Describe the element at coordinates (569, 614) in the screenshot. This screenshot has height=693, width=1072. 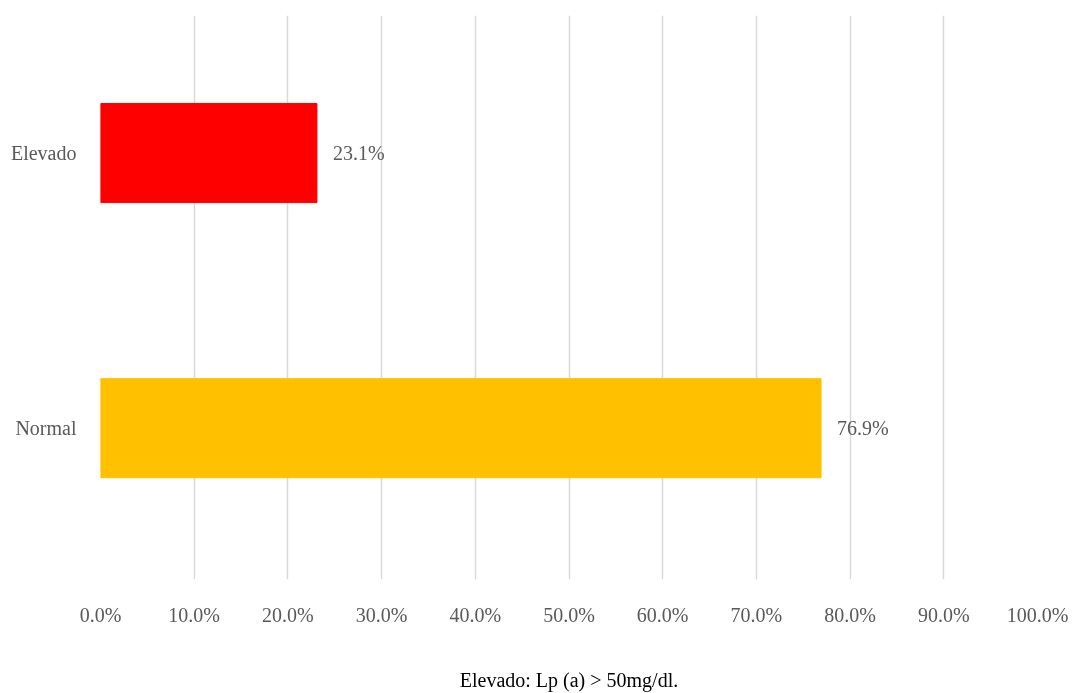
I see `x-tick-label: 50.0%` at that location.